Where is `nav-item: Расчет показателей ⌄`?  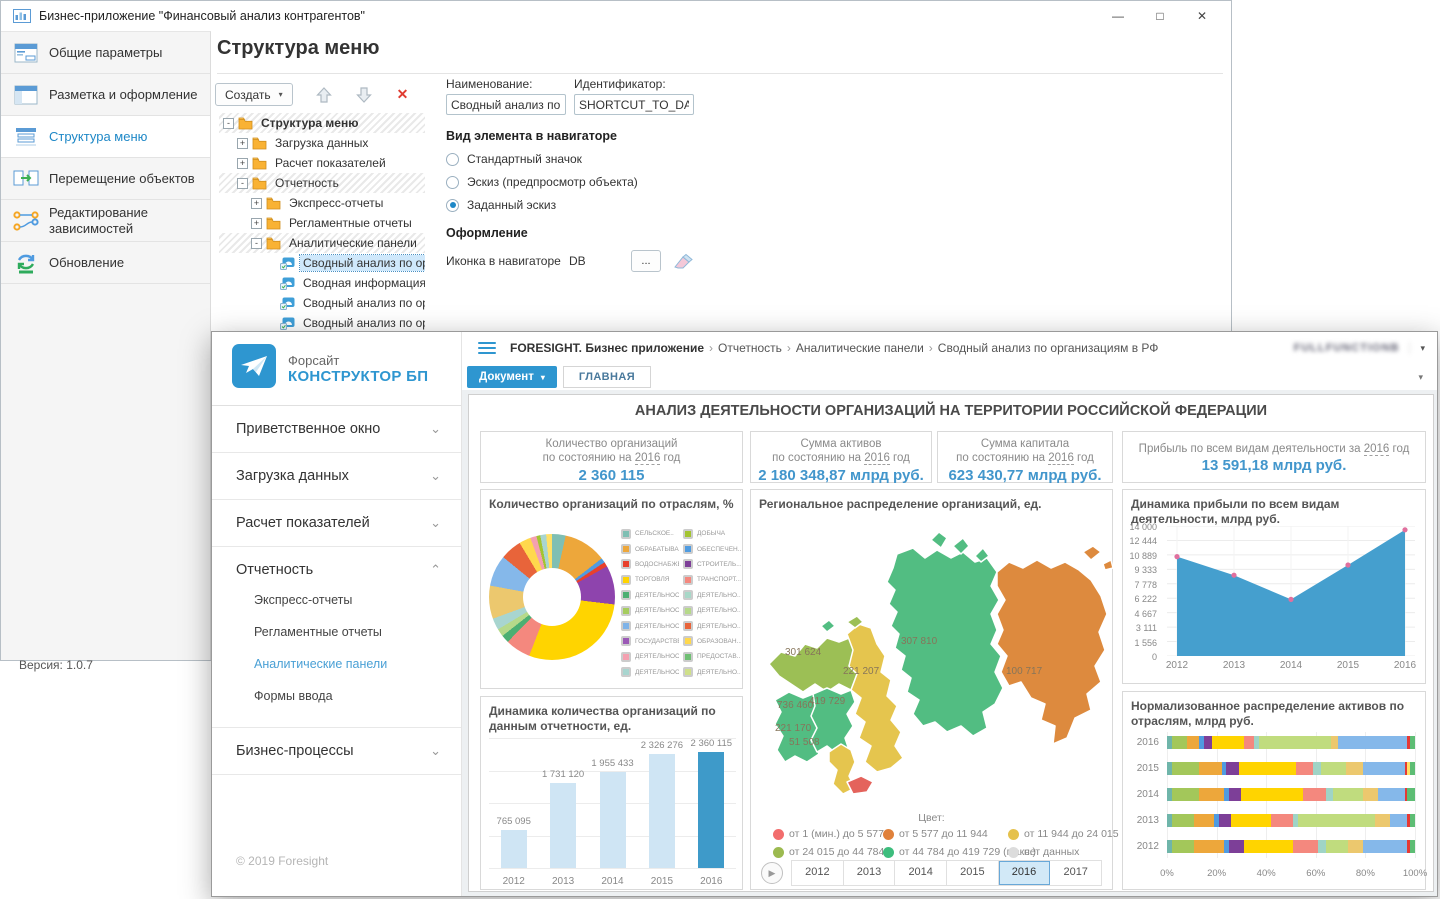 nav-item: Расчет показателей ⌄ is located at coordinates (338, 523).